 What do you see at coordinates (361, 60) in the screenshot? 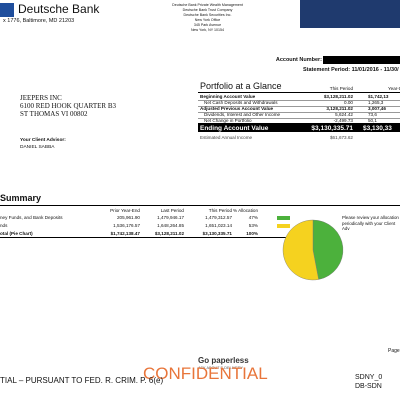
I see `redaction` at bounding box center [361, 60].